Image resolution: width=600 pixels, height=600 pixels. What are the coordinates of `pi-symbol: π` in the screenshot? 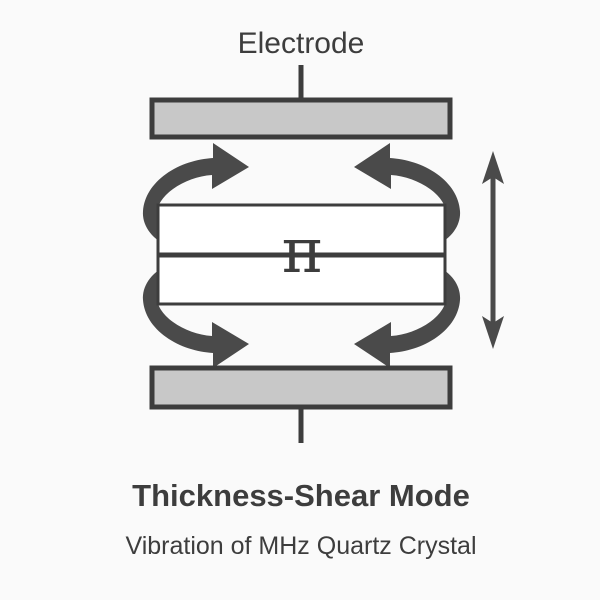 It's located at (302, 250).